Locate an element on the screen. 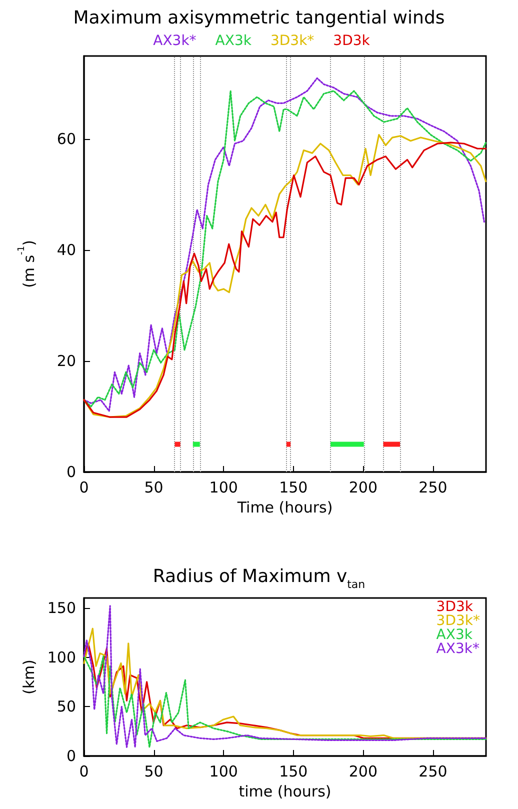  y-axis-title: (m s-1) is located at coordinates (27, 264).